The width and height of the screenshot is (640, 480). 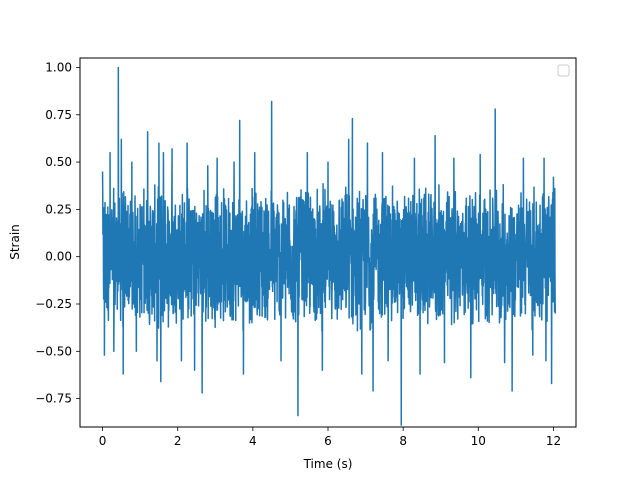 What do you see at coordinates (328, 464) in the screenshot?
I see `x-axis-label: Time (s)` at bounding box center [328, 464].